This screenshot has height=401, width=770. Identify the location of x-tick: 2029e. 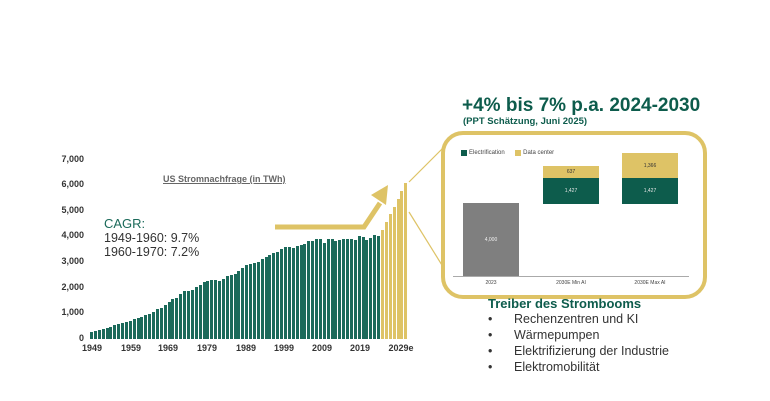
(401, 348).